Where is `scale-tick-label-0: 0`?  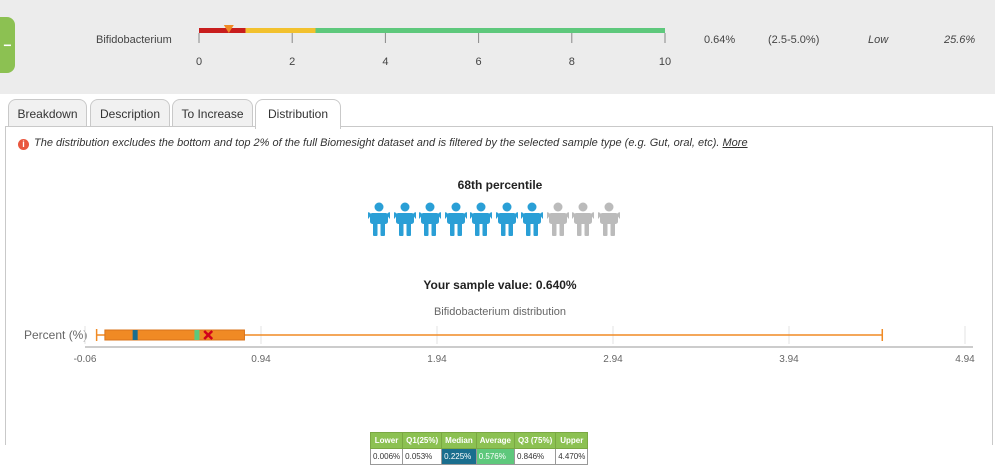
scale-tick-label-0: 0 is located at coordinates (199, 62).